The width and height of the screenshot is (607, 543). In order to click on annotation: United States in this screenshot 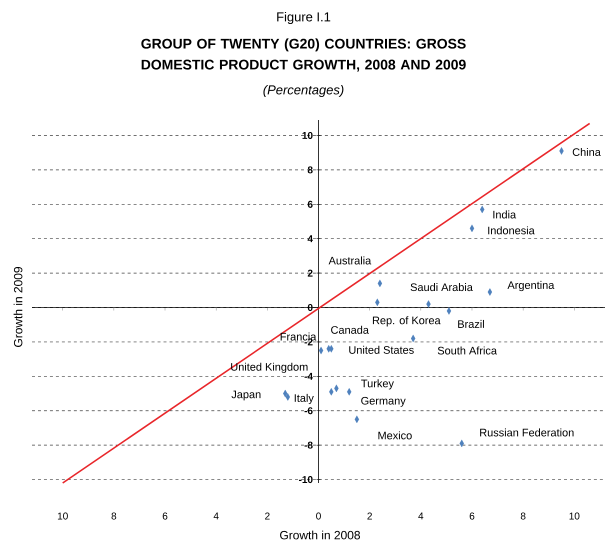, I will do `click(381, 350)`.